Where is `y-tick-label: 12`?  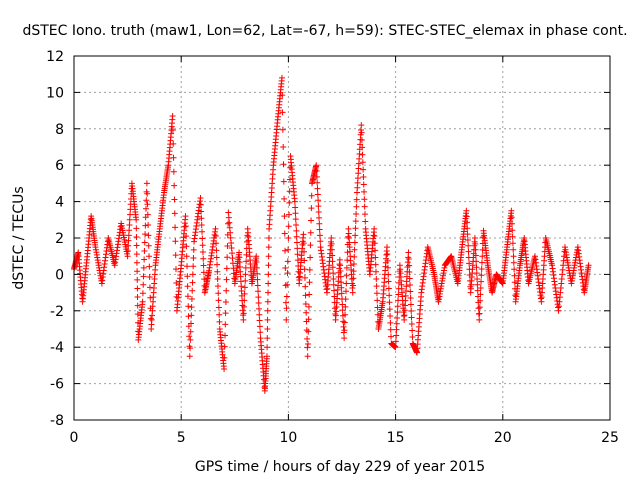
y-tick-label: 12 is located at coordinates (55, 57).